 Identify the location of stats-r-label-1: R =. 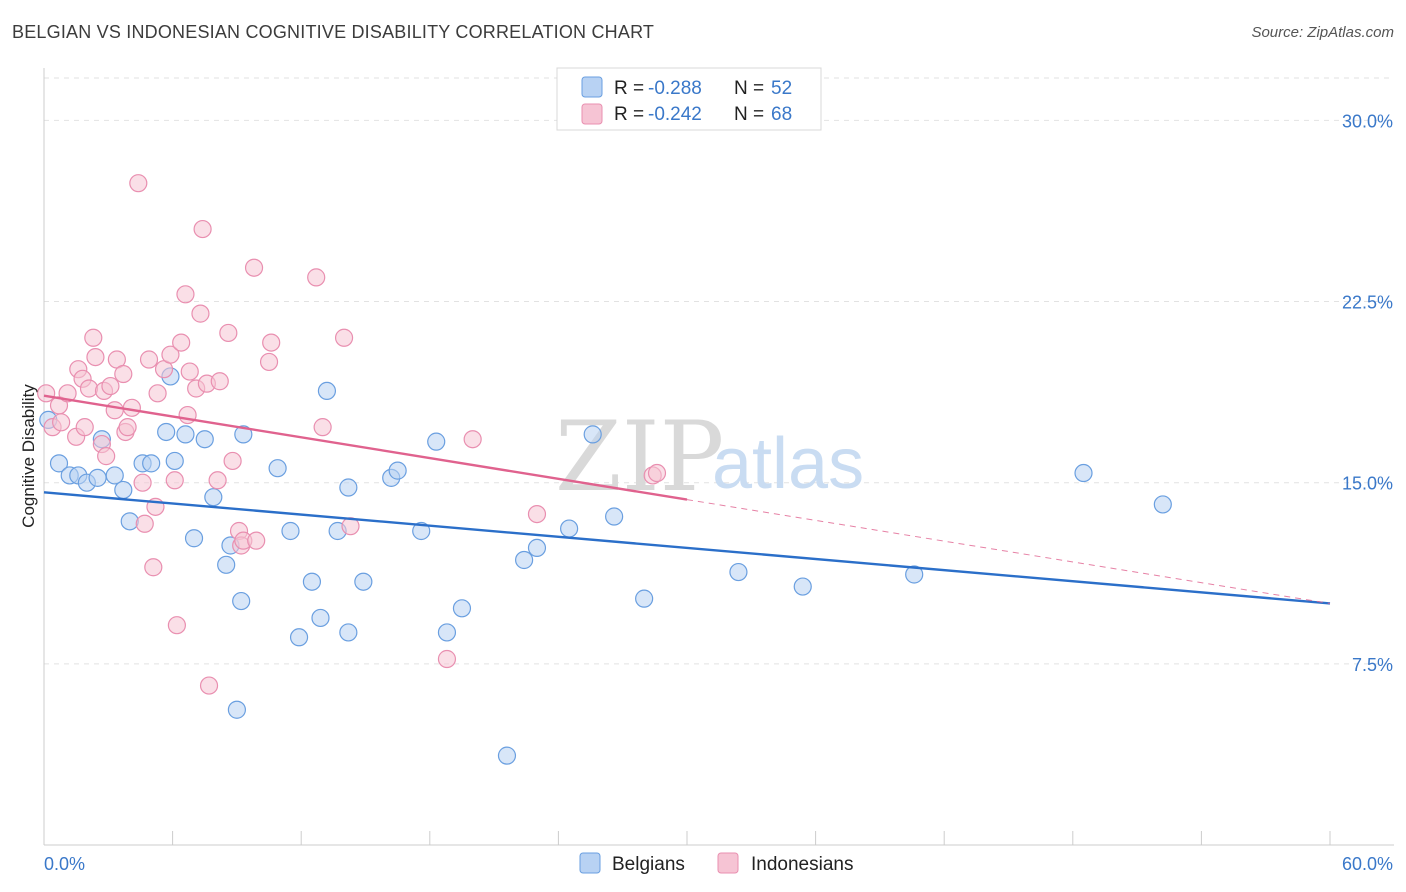
(629, 88).